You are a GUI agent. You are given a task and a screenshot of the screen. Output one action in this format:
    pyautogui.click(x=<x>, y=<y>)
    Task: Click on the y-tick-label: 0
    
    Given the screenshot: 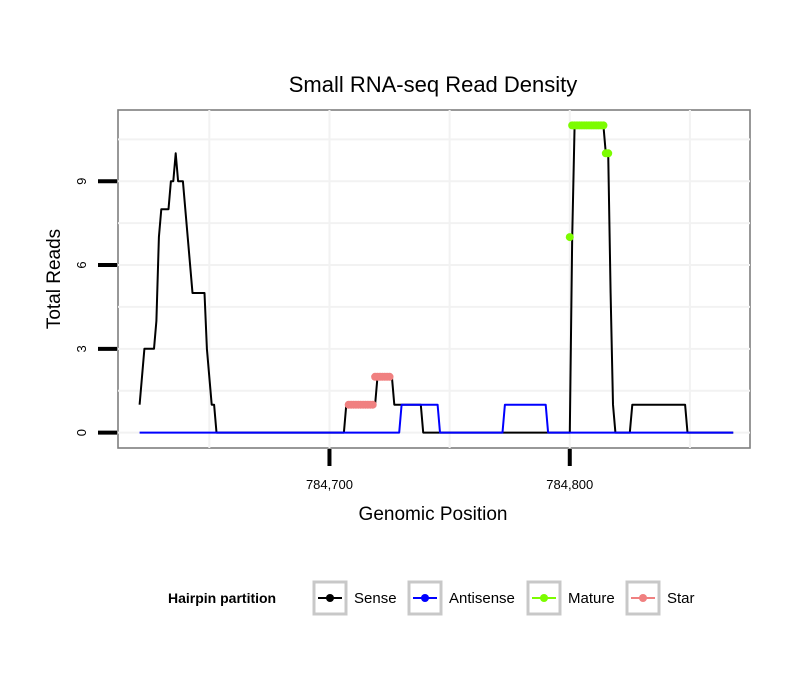 What is the action you would take?
    pyautogui.click(x=81, y=432)
    